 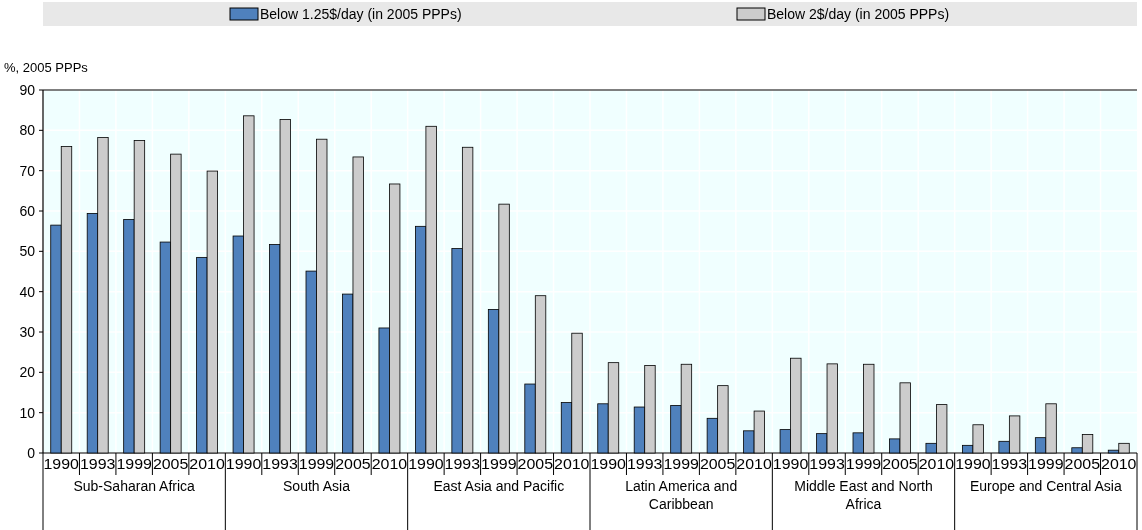 What do you see at coordinates (1045, 486) in the screenshot?
I see `text: Europe and Central Asia` at bounding box center [1045, 486].